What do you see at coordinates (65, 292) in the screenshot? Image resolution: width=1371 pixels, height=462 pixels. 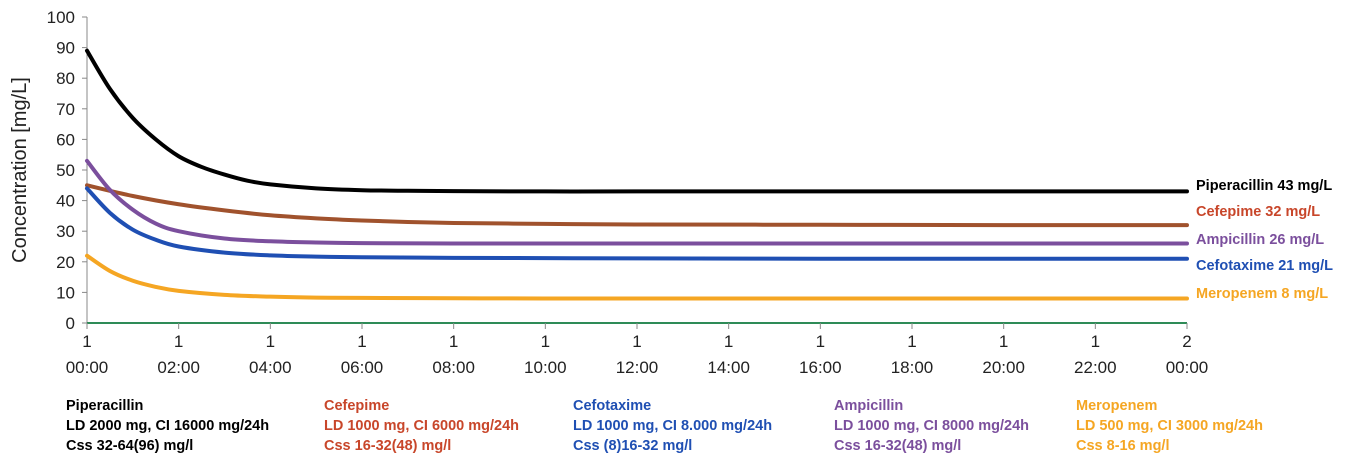 I see `y-tick-label: 10` at bounding box center [65, 292].